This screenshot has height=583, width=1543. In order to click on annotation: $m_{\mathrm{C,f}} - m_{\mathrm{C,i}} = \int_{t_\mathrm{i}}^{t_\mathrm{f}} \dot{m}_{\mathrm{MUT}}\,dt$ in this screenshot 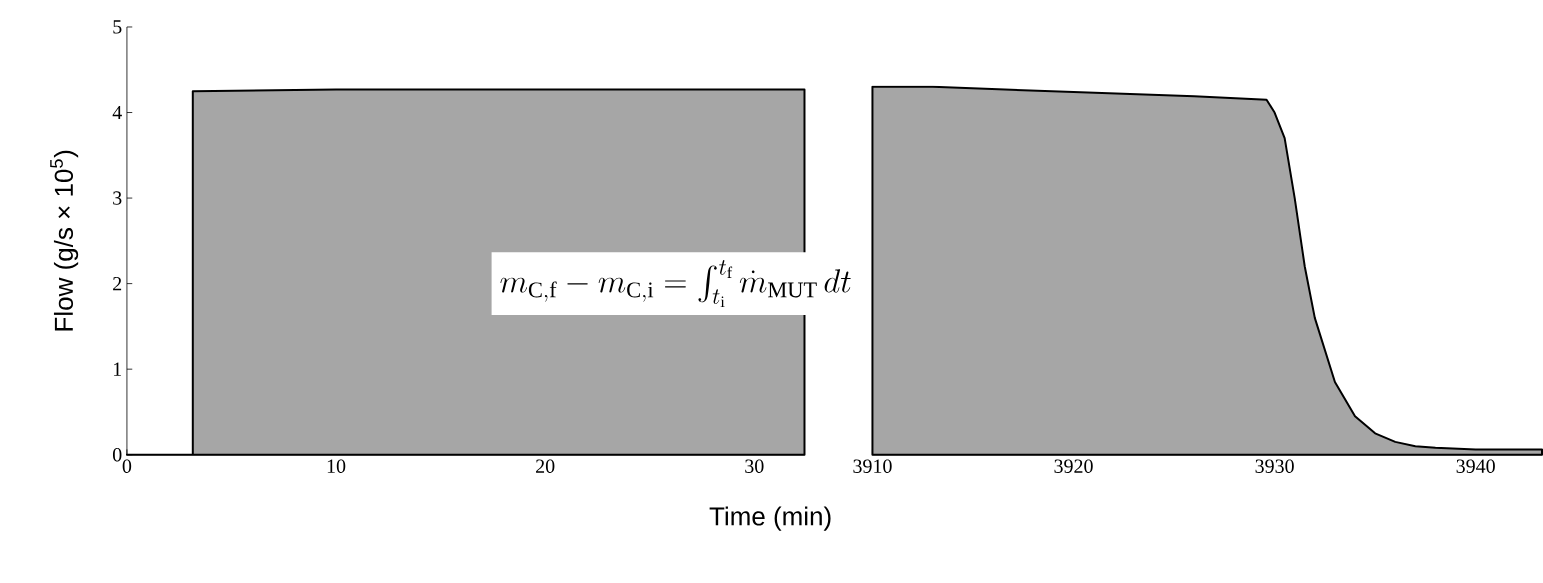, I will do `click(675, 284)`.